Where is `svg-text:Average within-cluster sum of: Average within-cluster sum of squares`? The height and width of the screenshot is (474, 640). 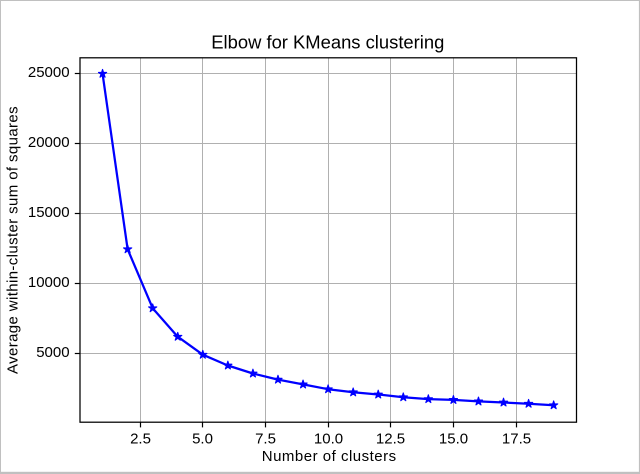 svg-text:Average within-cluster sum of: Average within-cluster sum of squares is located at coordinates (12, 240).